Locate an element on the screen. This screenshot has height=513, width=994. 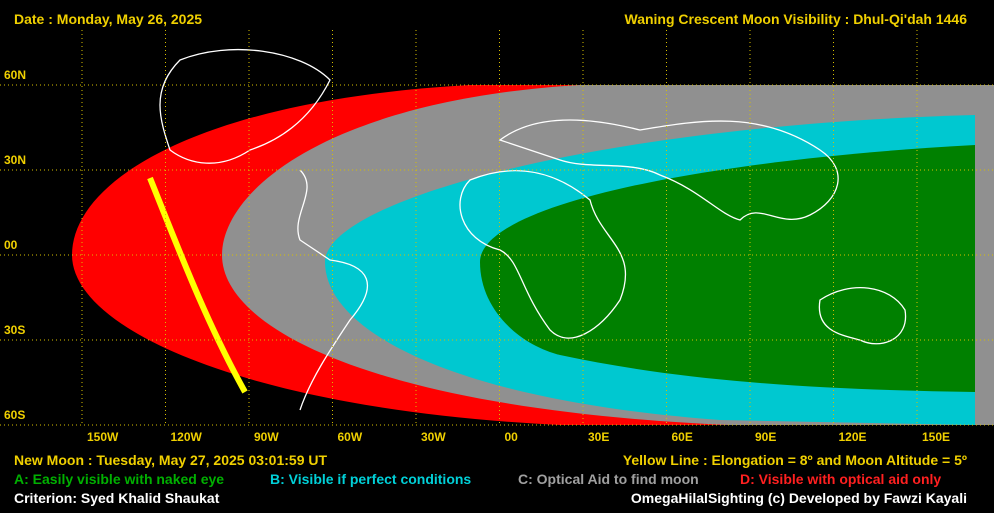
lon-label: 150E is located at coordinates (936, 437).